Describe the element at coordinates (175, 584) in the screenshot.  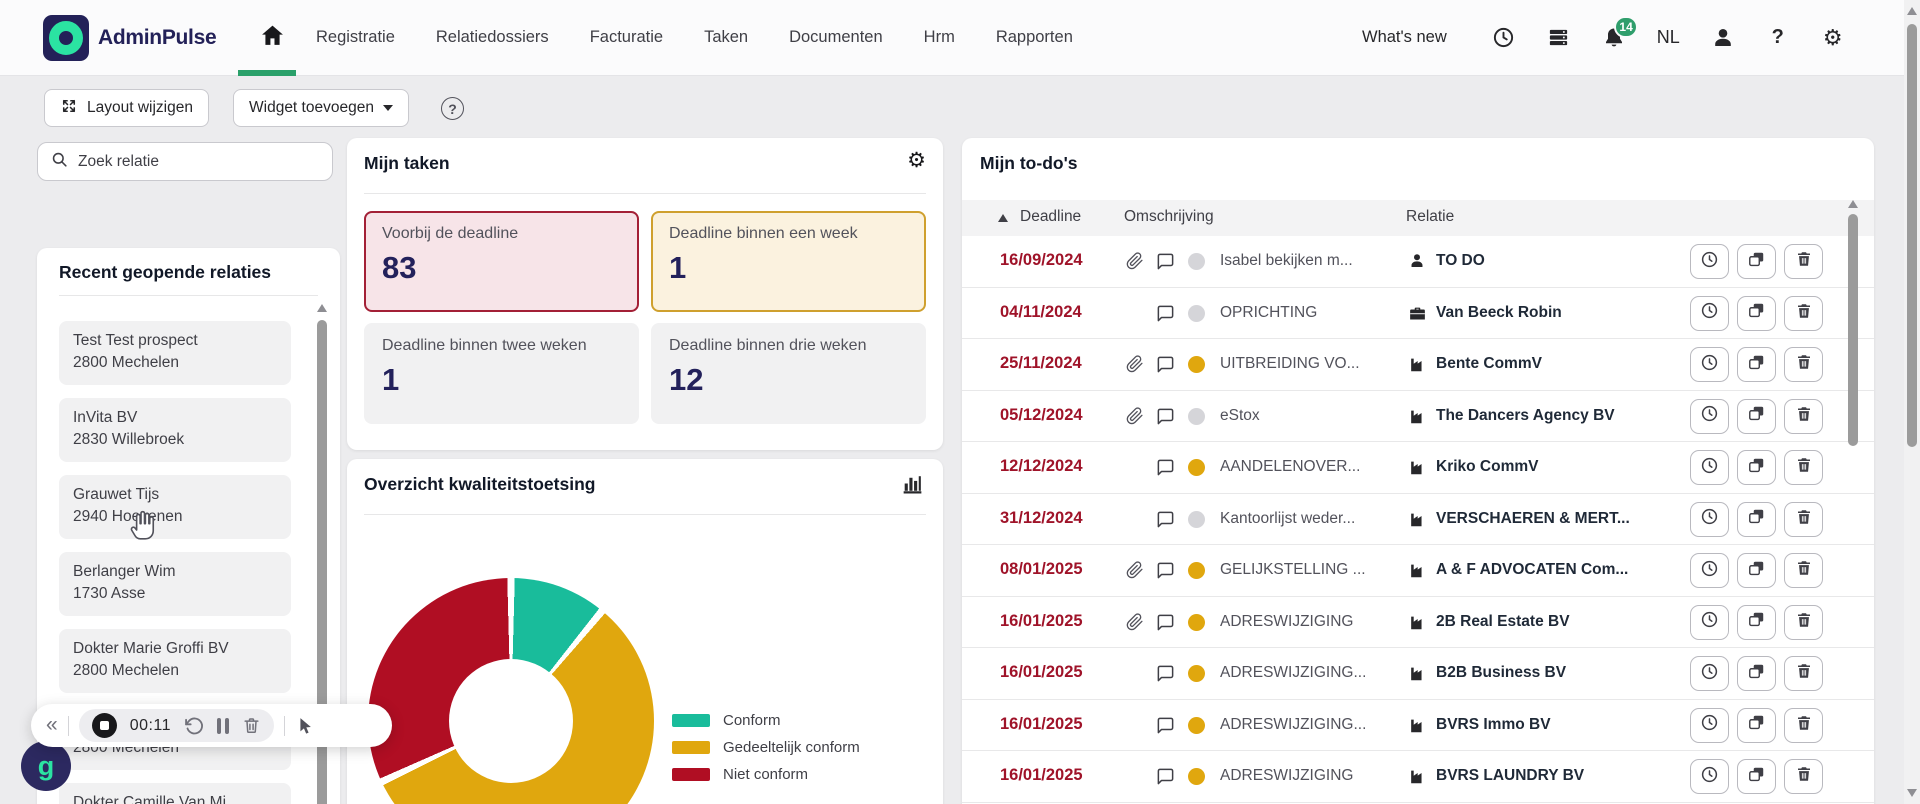
I see `recent-relation-item: Berlanger Wim 1730 Asse` at that location.